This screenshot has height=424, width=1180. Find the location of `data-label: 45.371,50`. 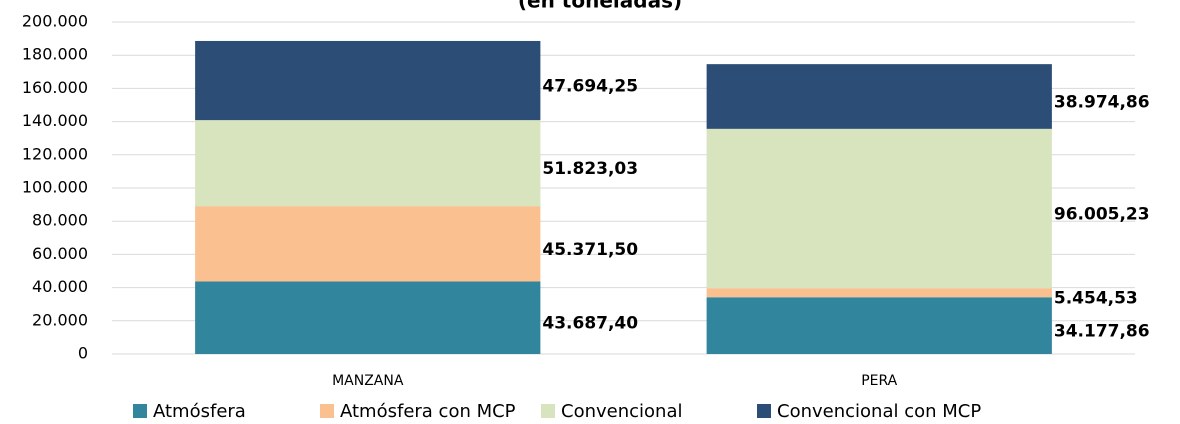

data-label: 45.371,50 is located at coordinates (590, 250).